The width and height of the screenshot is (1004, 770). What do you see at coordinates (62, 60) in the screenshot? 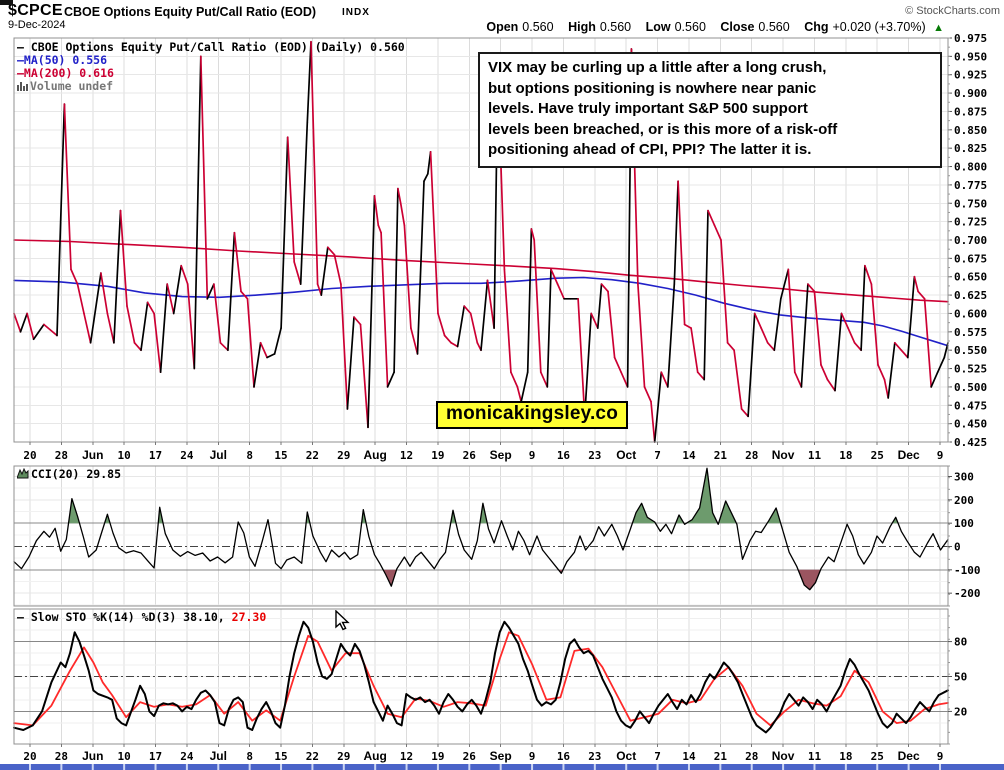
I see `legend-ma50: —MA(50) 0.556` at bounding box center [62, 60].